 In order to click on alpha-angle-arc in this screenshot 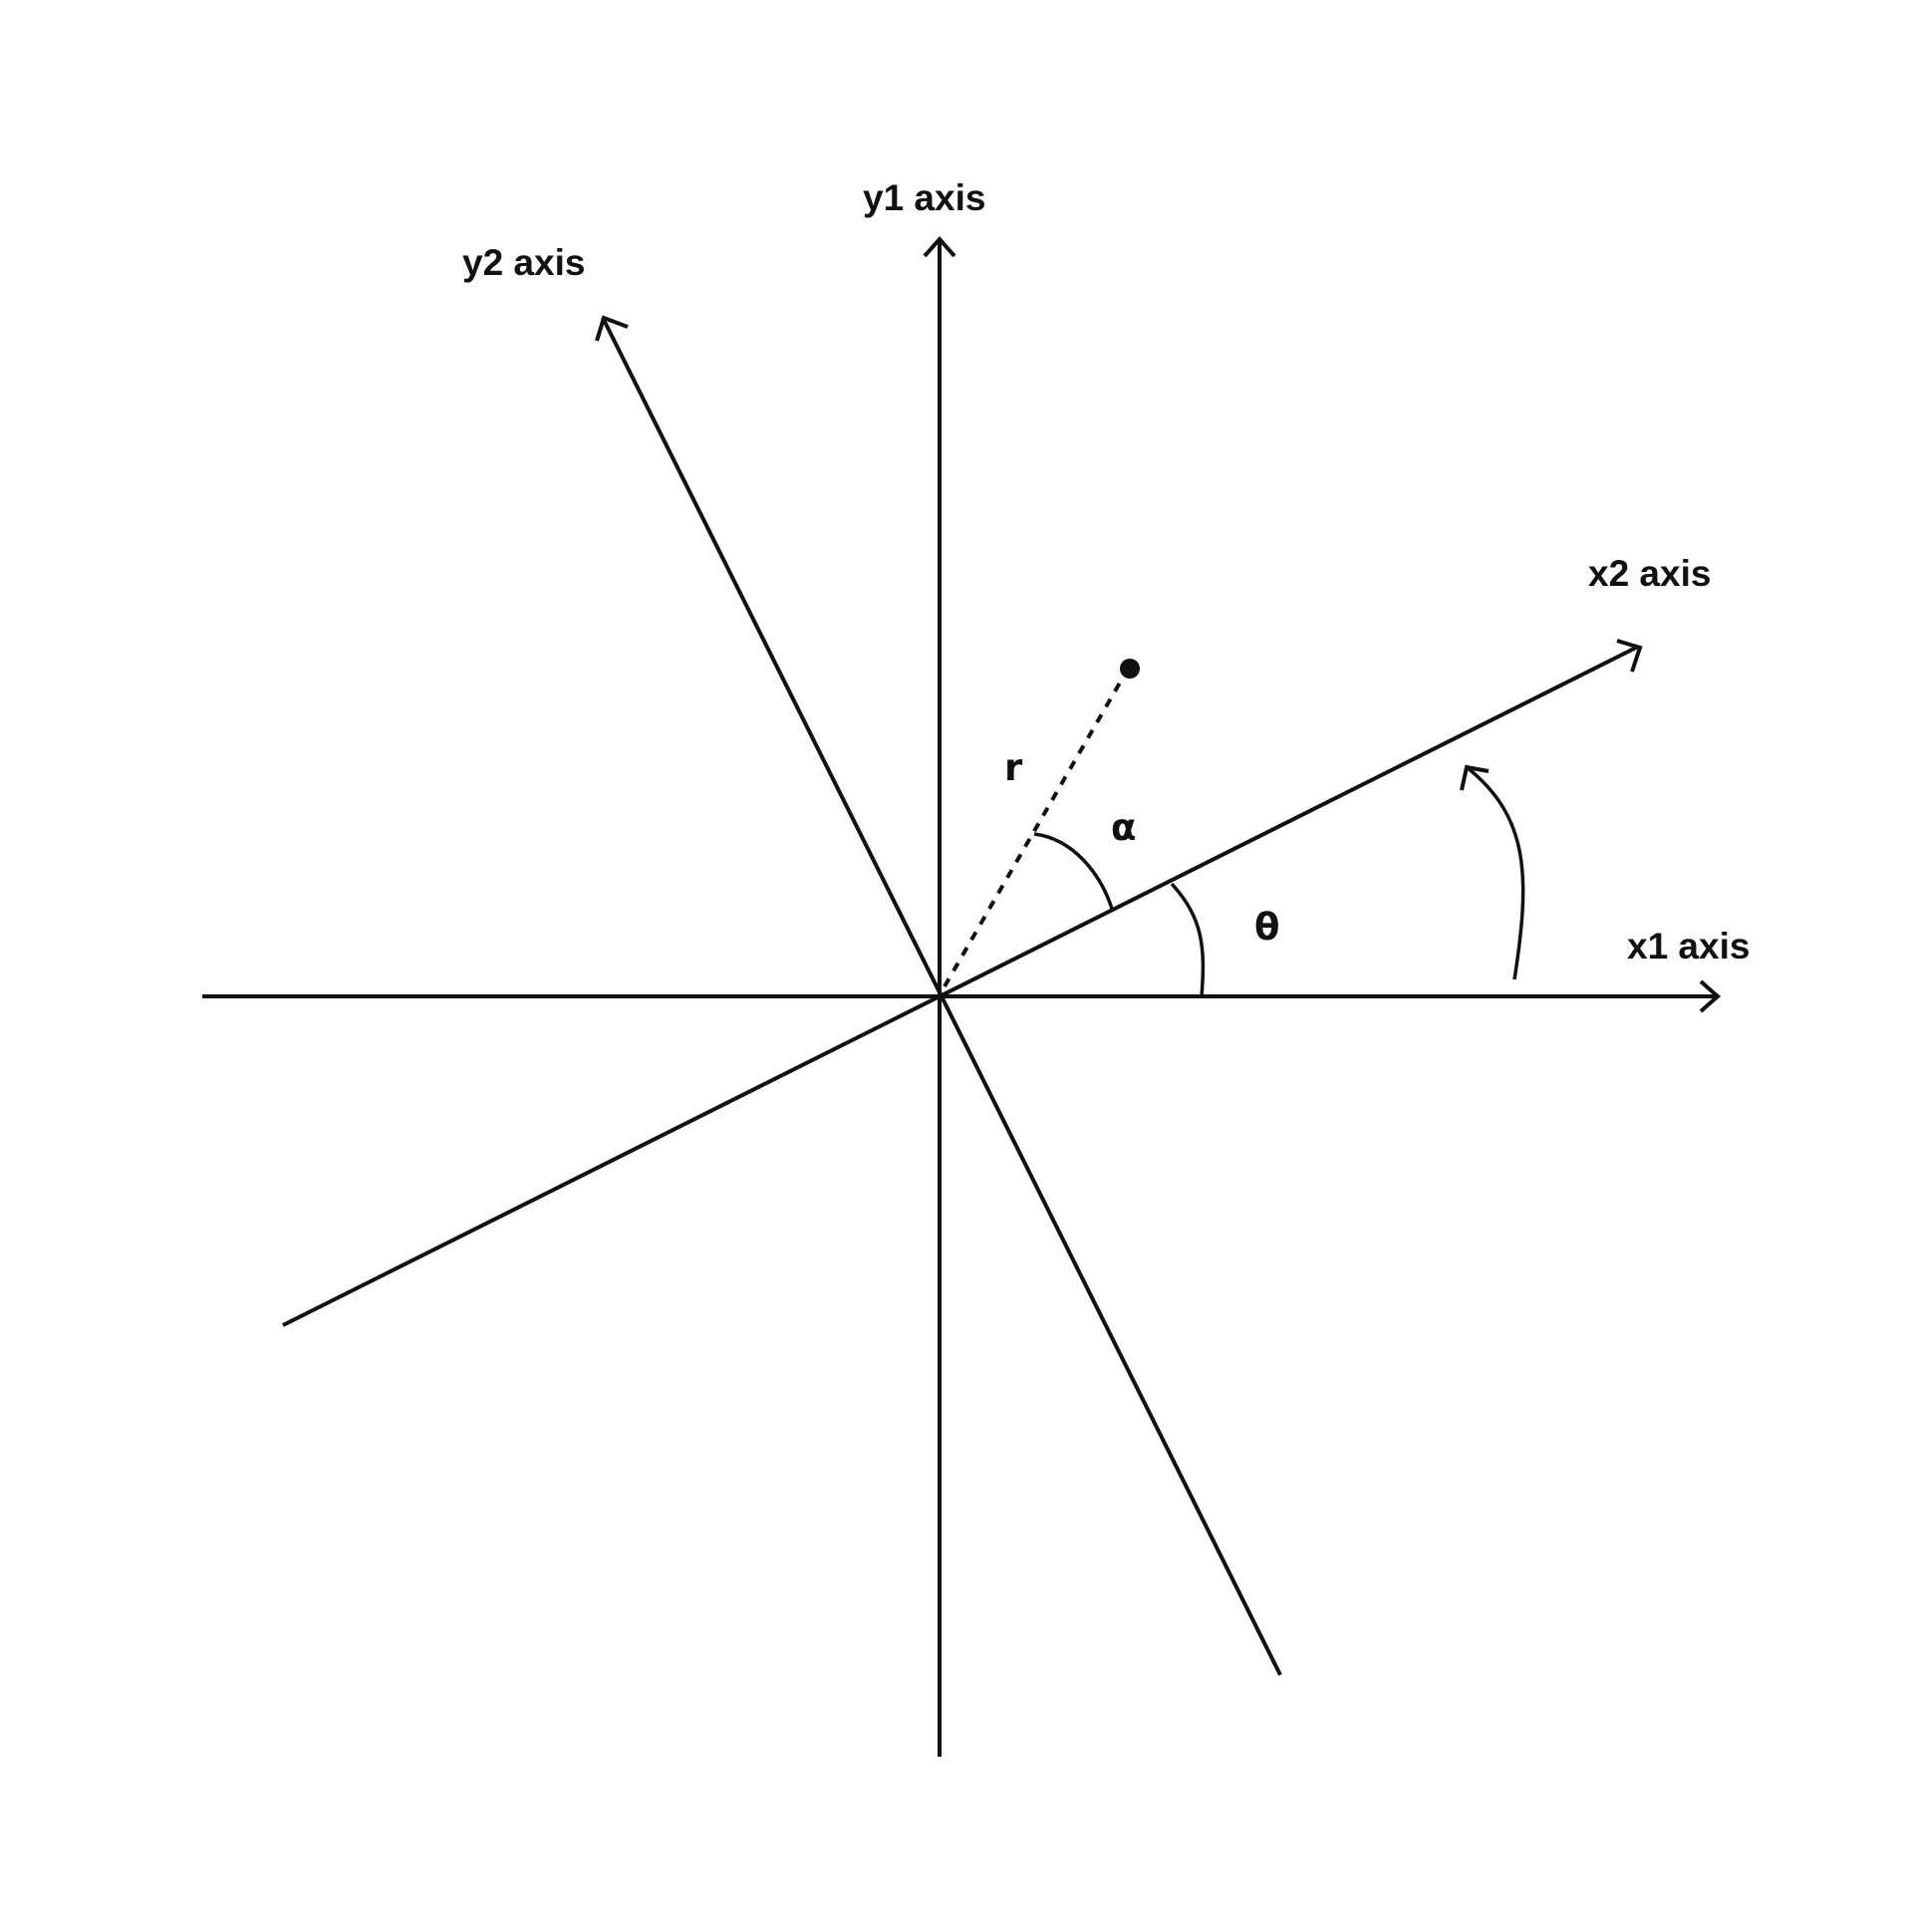, I will do `click(1074, 871)`.